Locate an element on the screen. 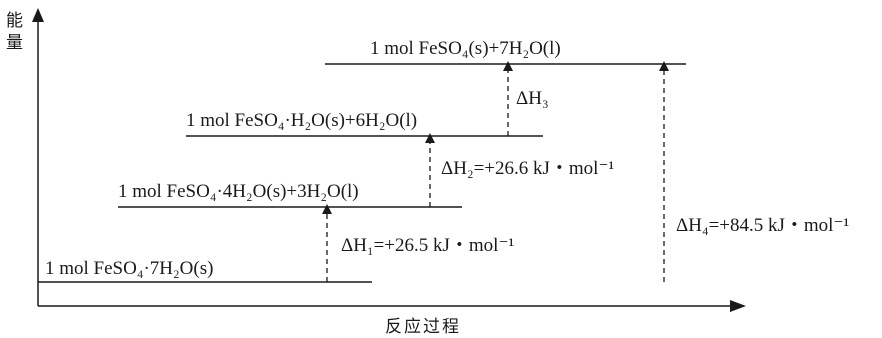 The height and width of the screenshot is (338, 882). level-label-feso4-4h2o: 1 mol FeSO₄·4H₂O(s)+3H₂O(l) is located at coordinates (238, 191).